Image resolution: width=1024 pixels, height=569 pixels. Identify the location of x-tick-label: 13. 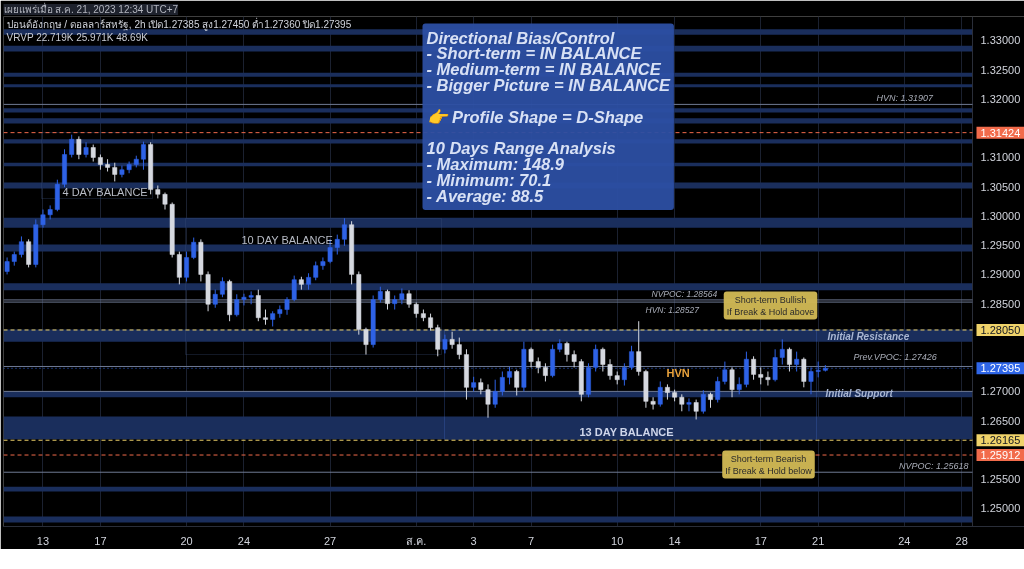
(43, 540).